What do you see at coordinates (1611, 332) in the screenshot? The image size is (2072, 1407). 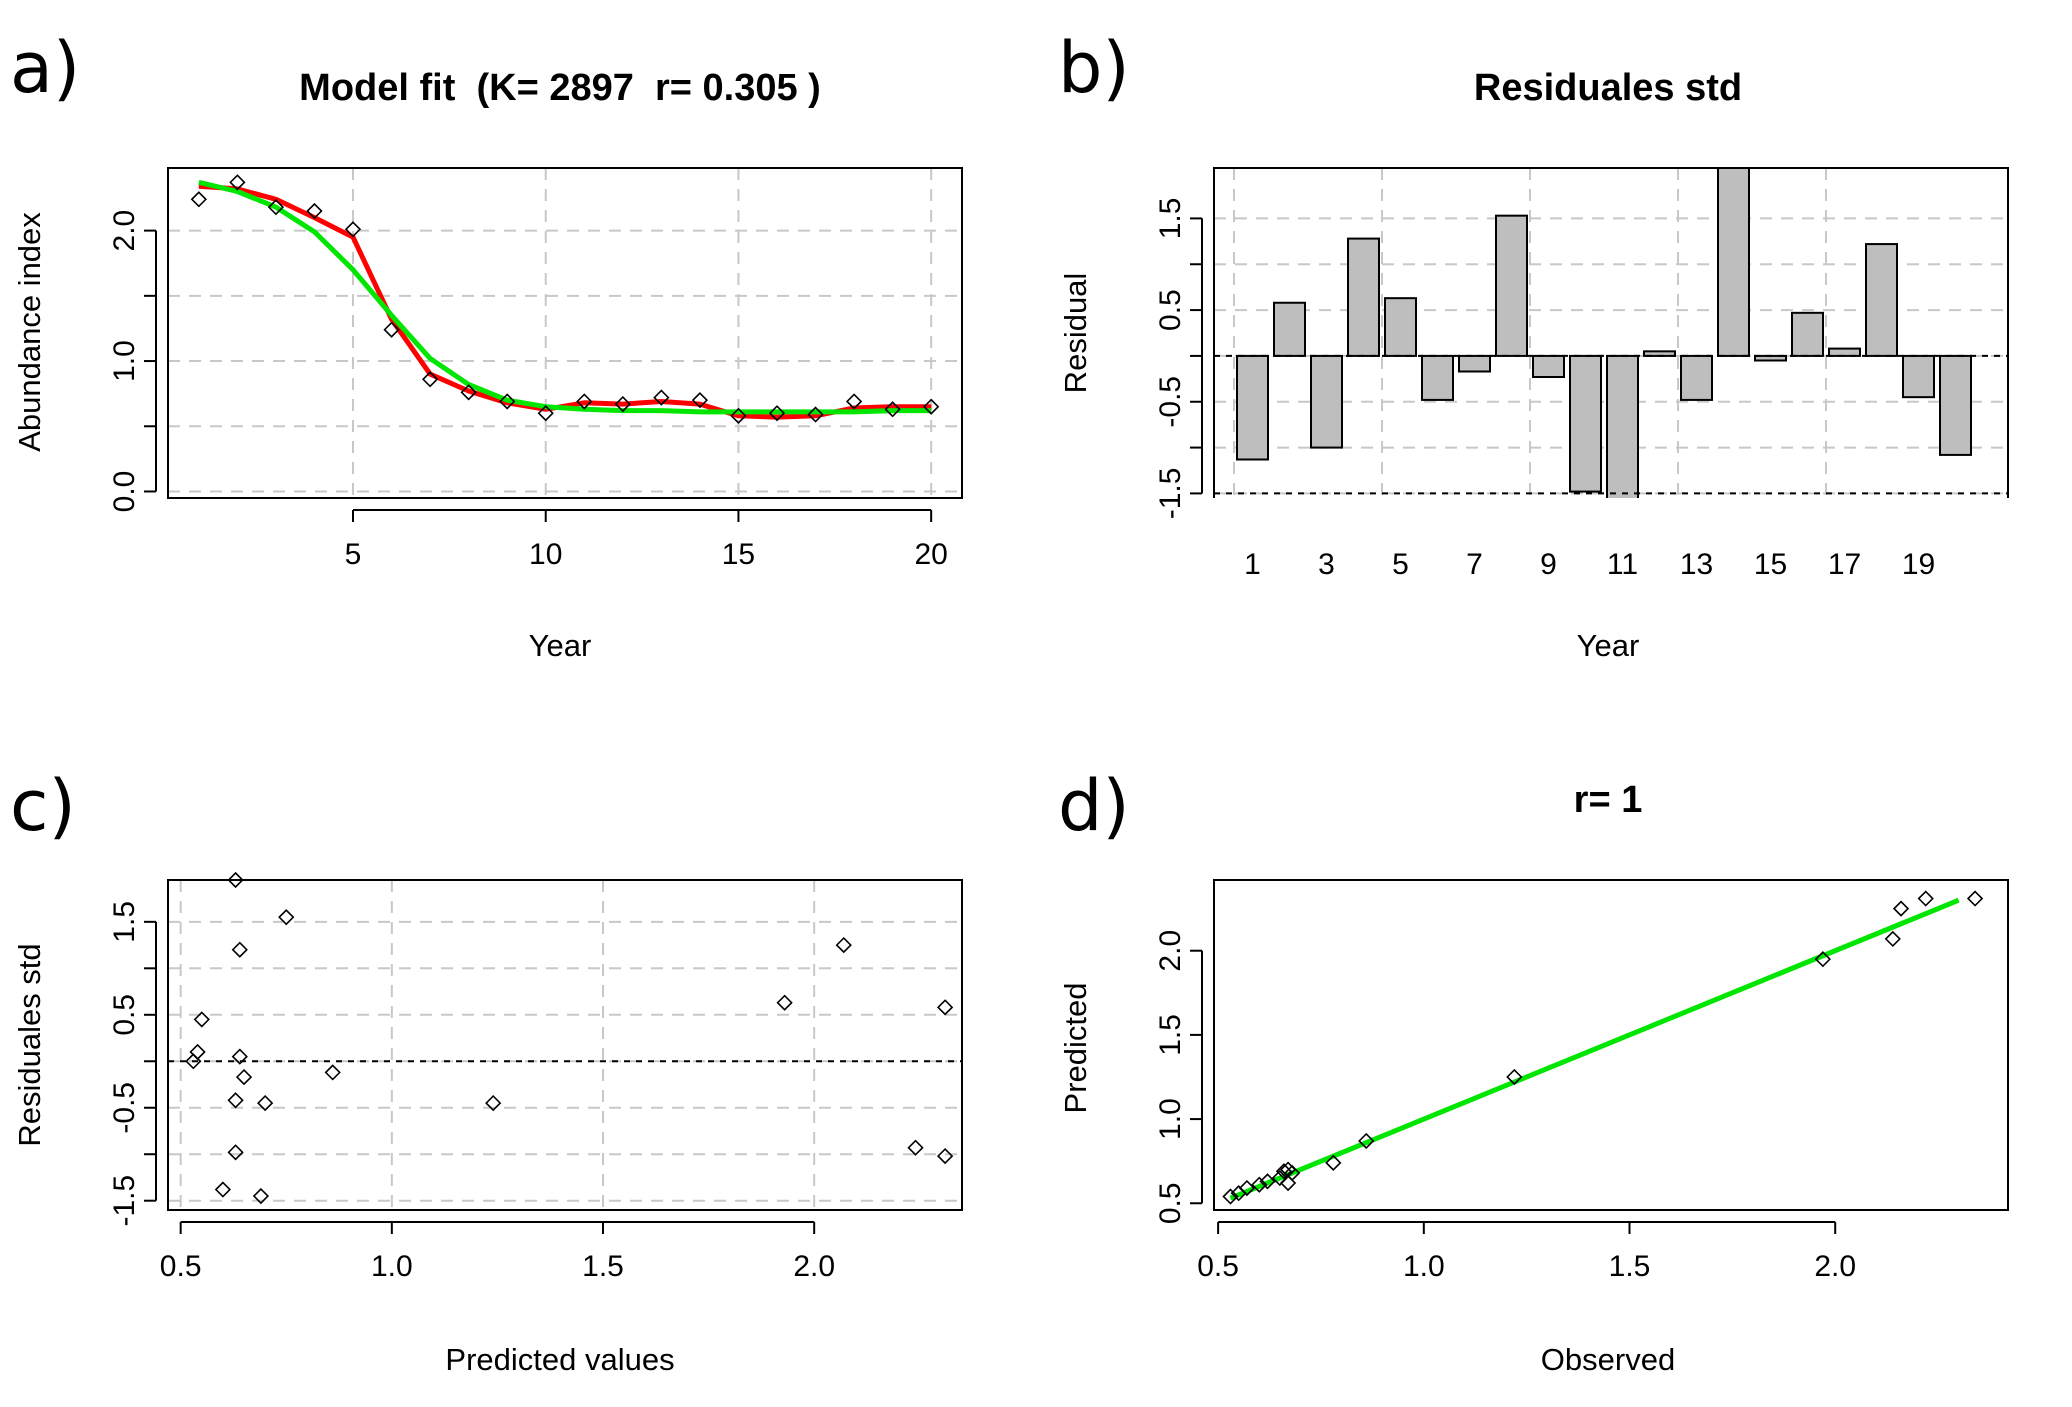 I see `panel-b-plot-frame` at bounding box center [1611, 332].